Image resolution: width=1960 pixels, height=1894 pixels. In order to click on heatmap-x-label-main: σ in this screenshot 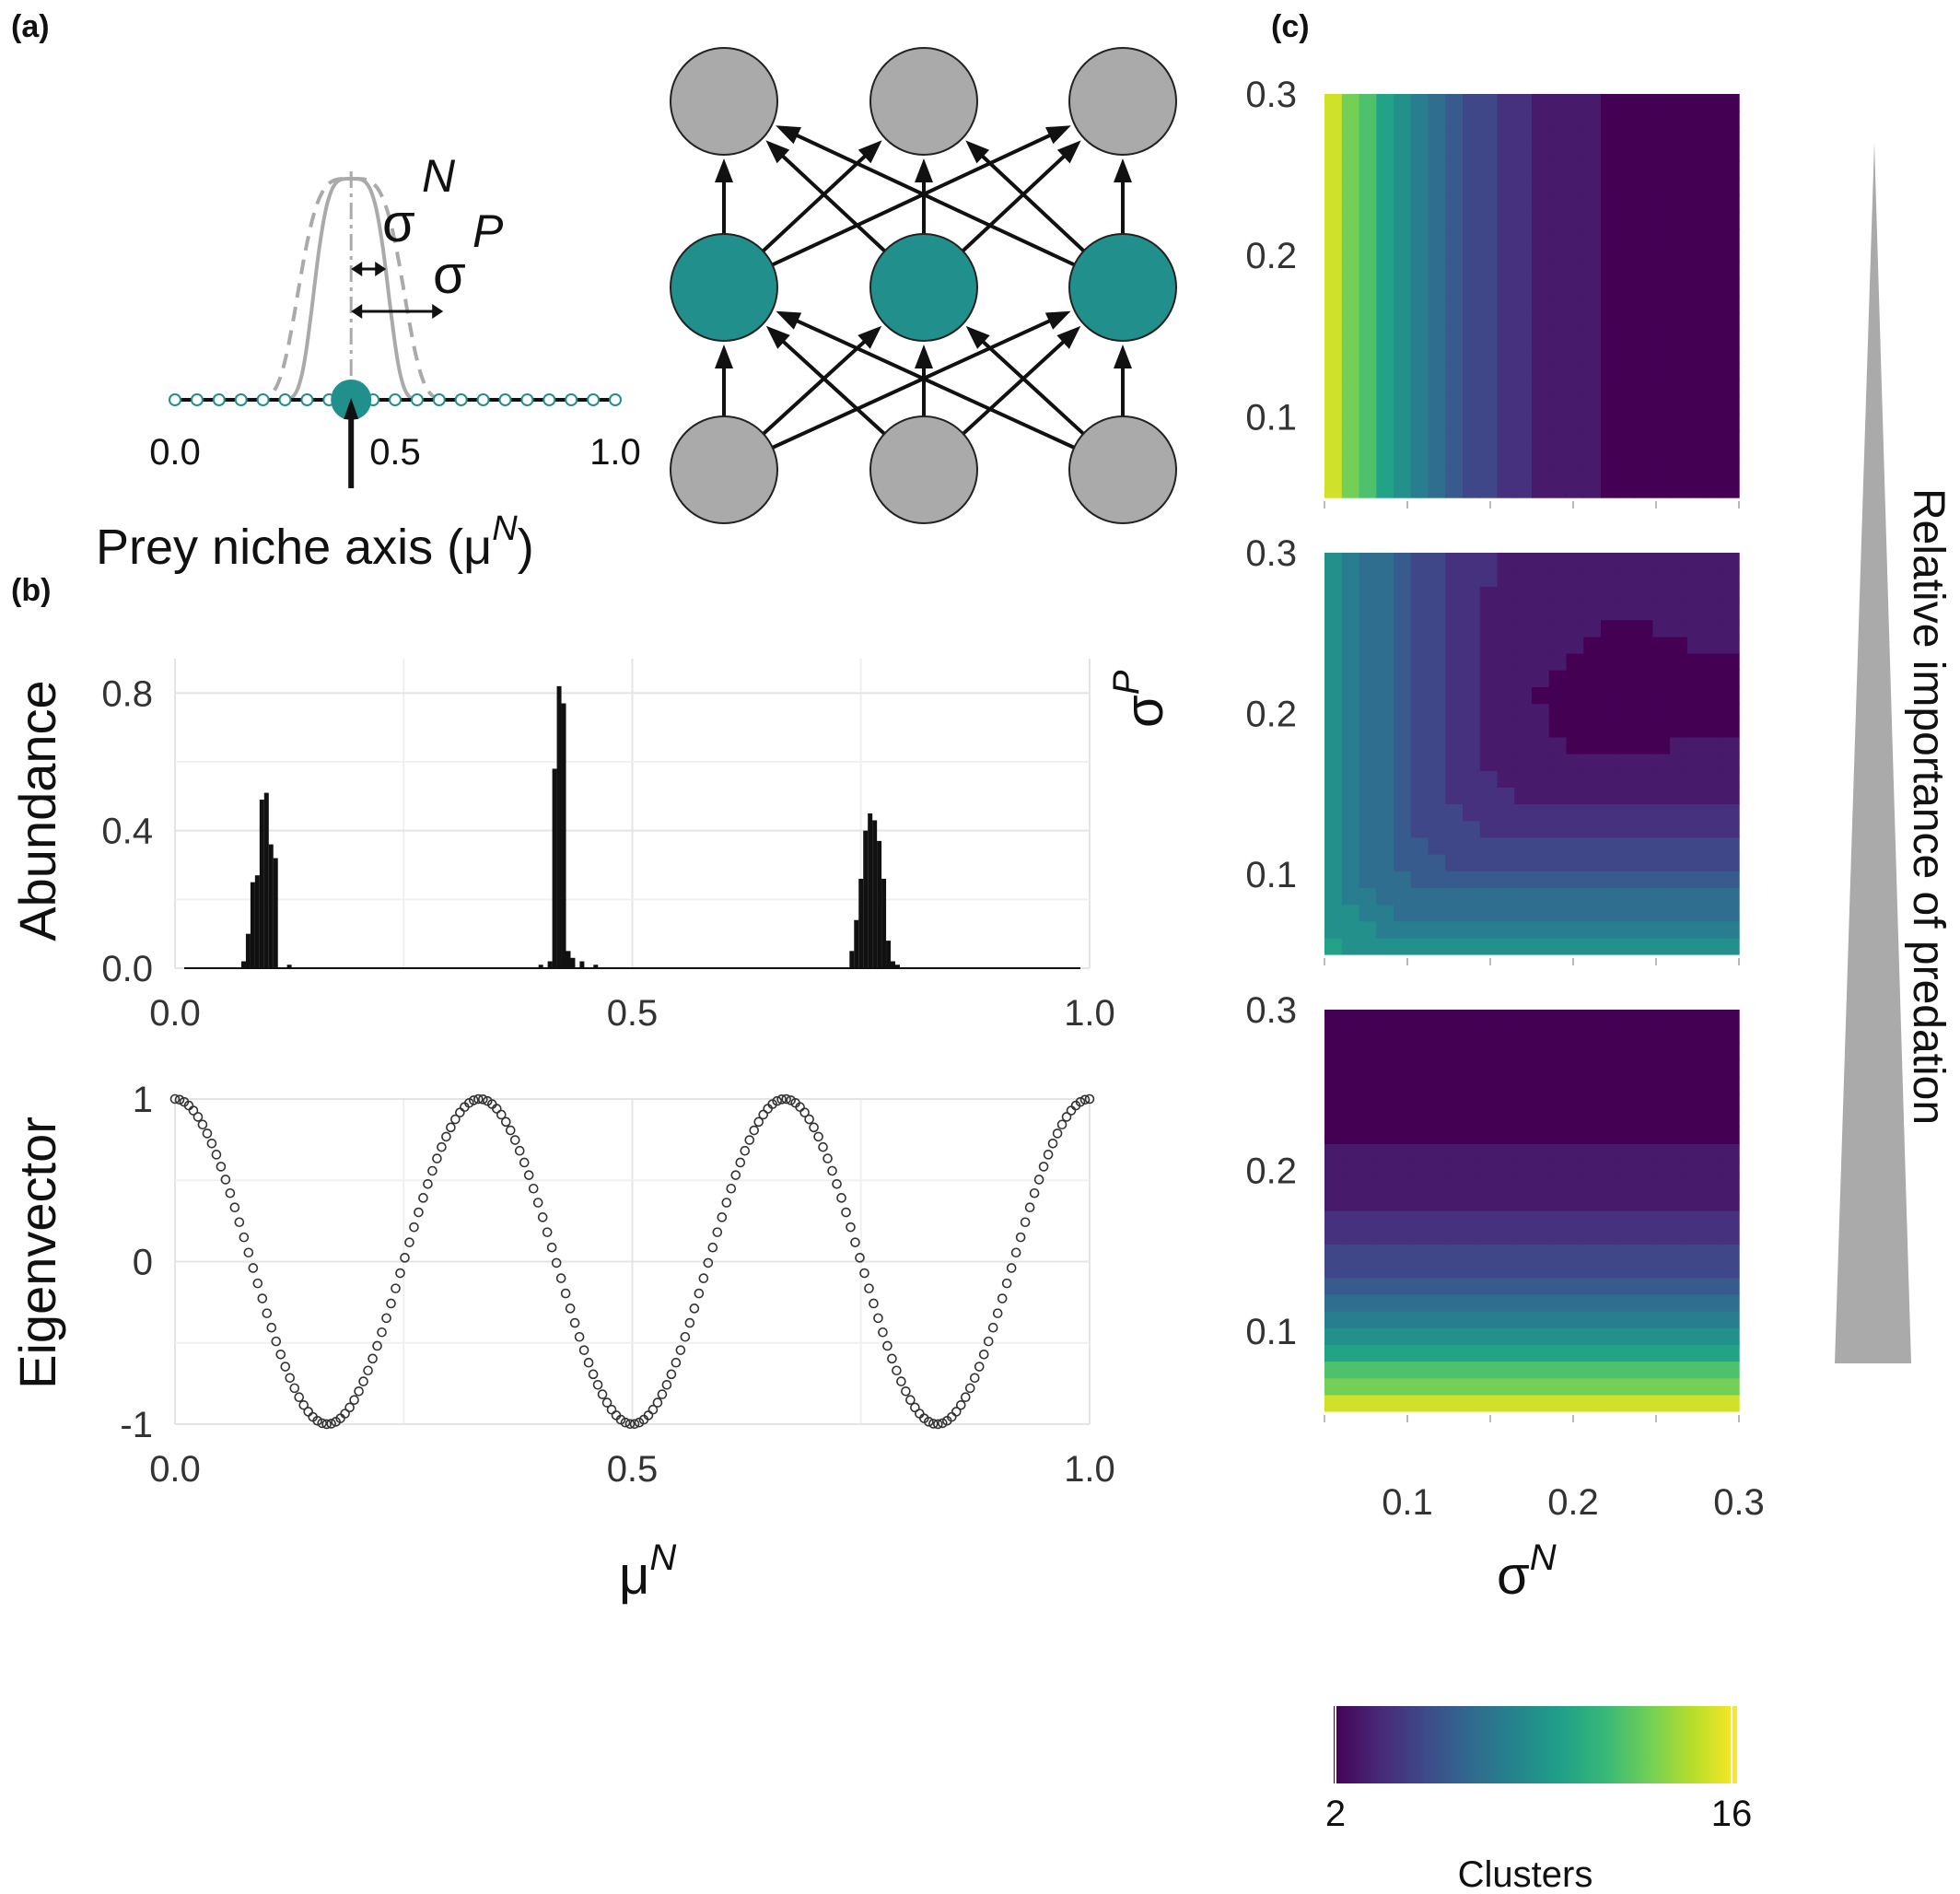, I will do `click(1513, 1576)`.